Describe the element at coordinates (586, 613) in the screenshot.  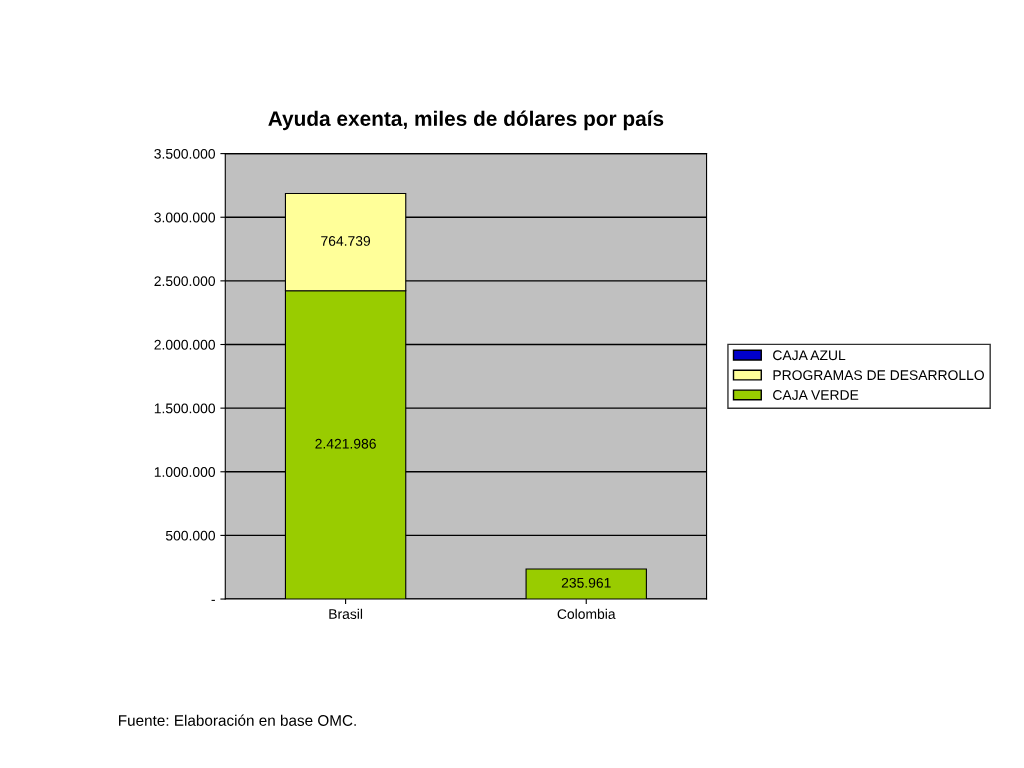
I see `x-tick-label: Colombia` at that location.